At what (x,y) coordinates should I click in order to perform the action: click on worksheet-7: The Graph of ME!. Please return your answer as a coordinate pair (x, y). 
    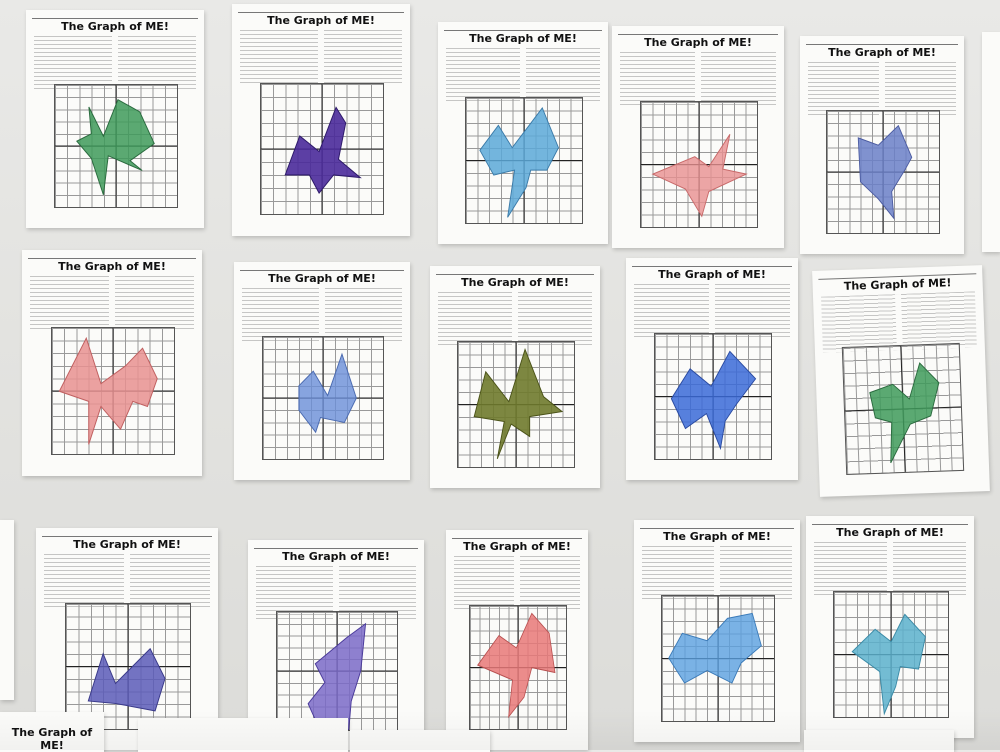
    Looking at the image, I should click on (322, 371).